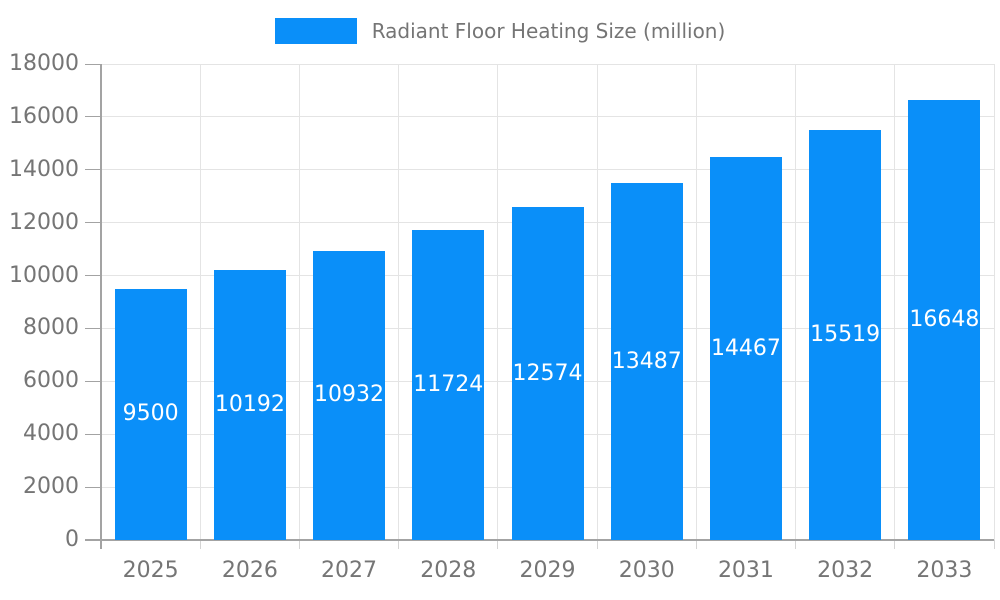  What do you see at coordinates (51, 487) in the screenshot?
I see `y-tick-label: 2000` at bounding box center [51, 487].